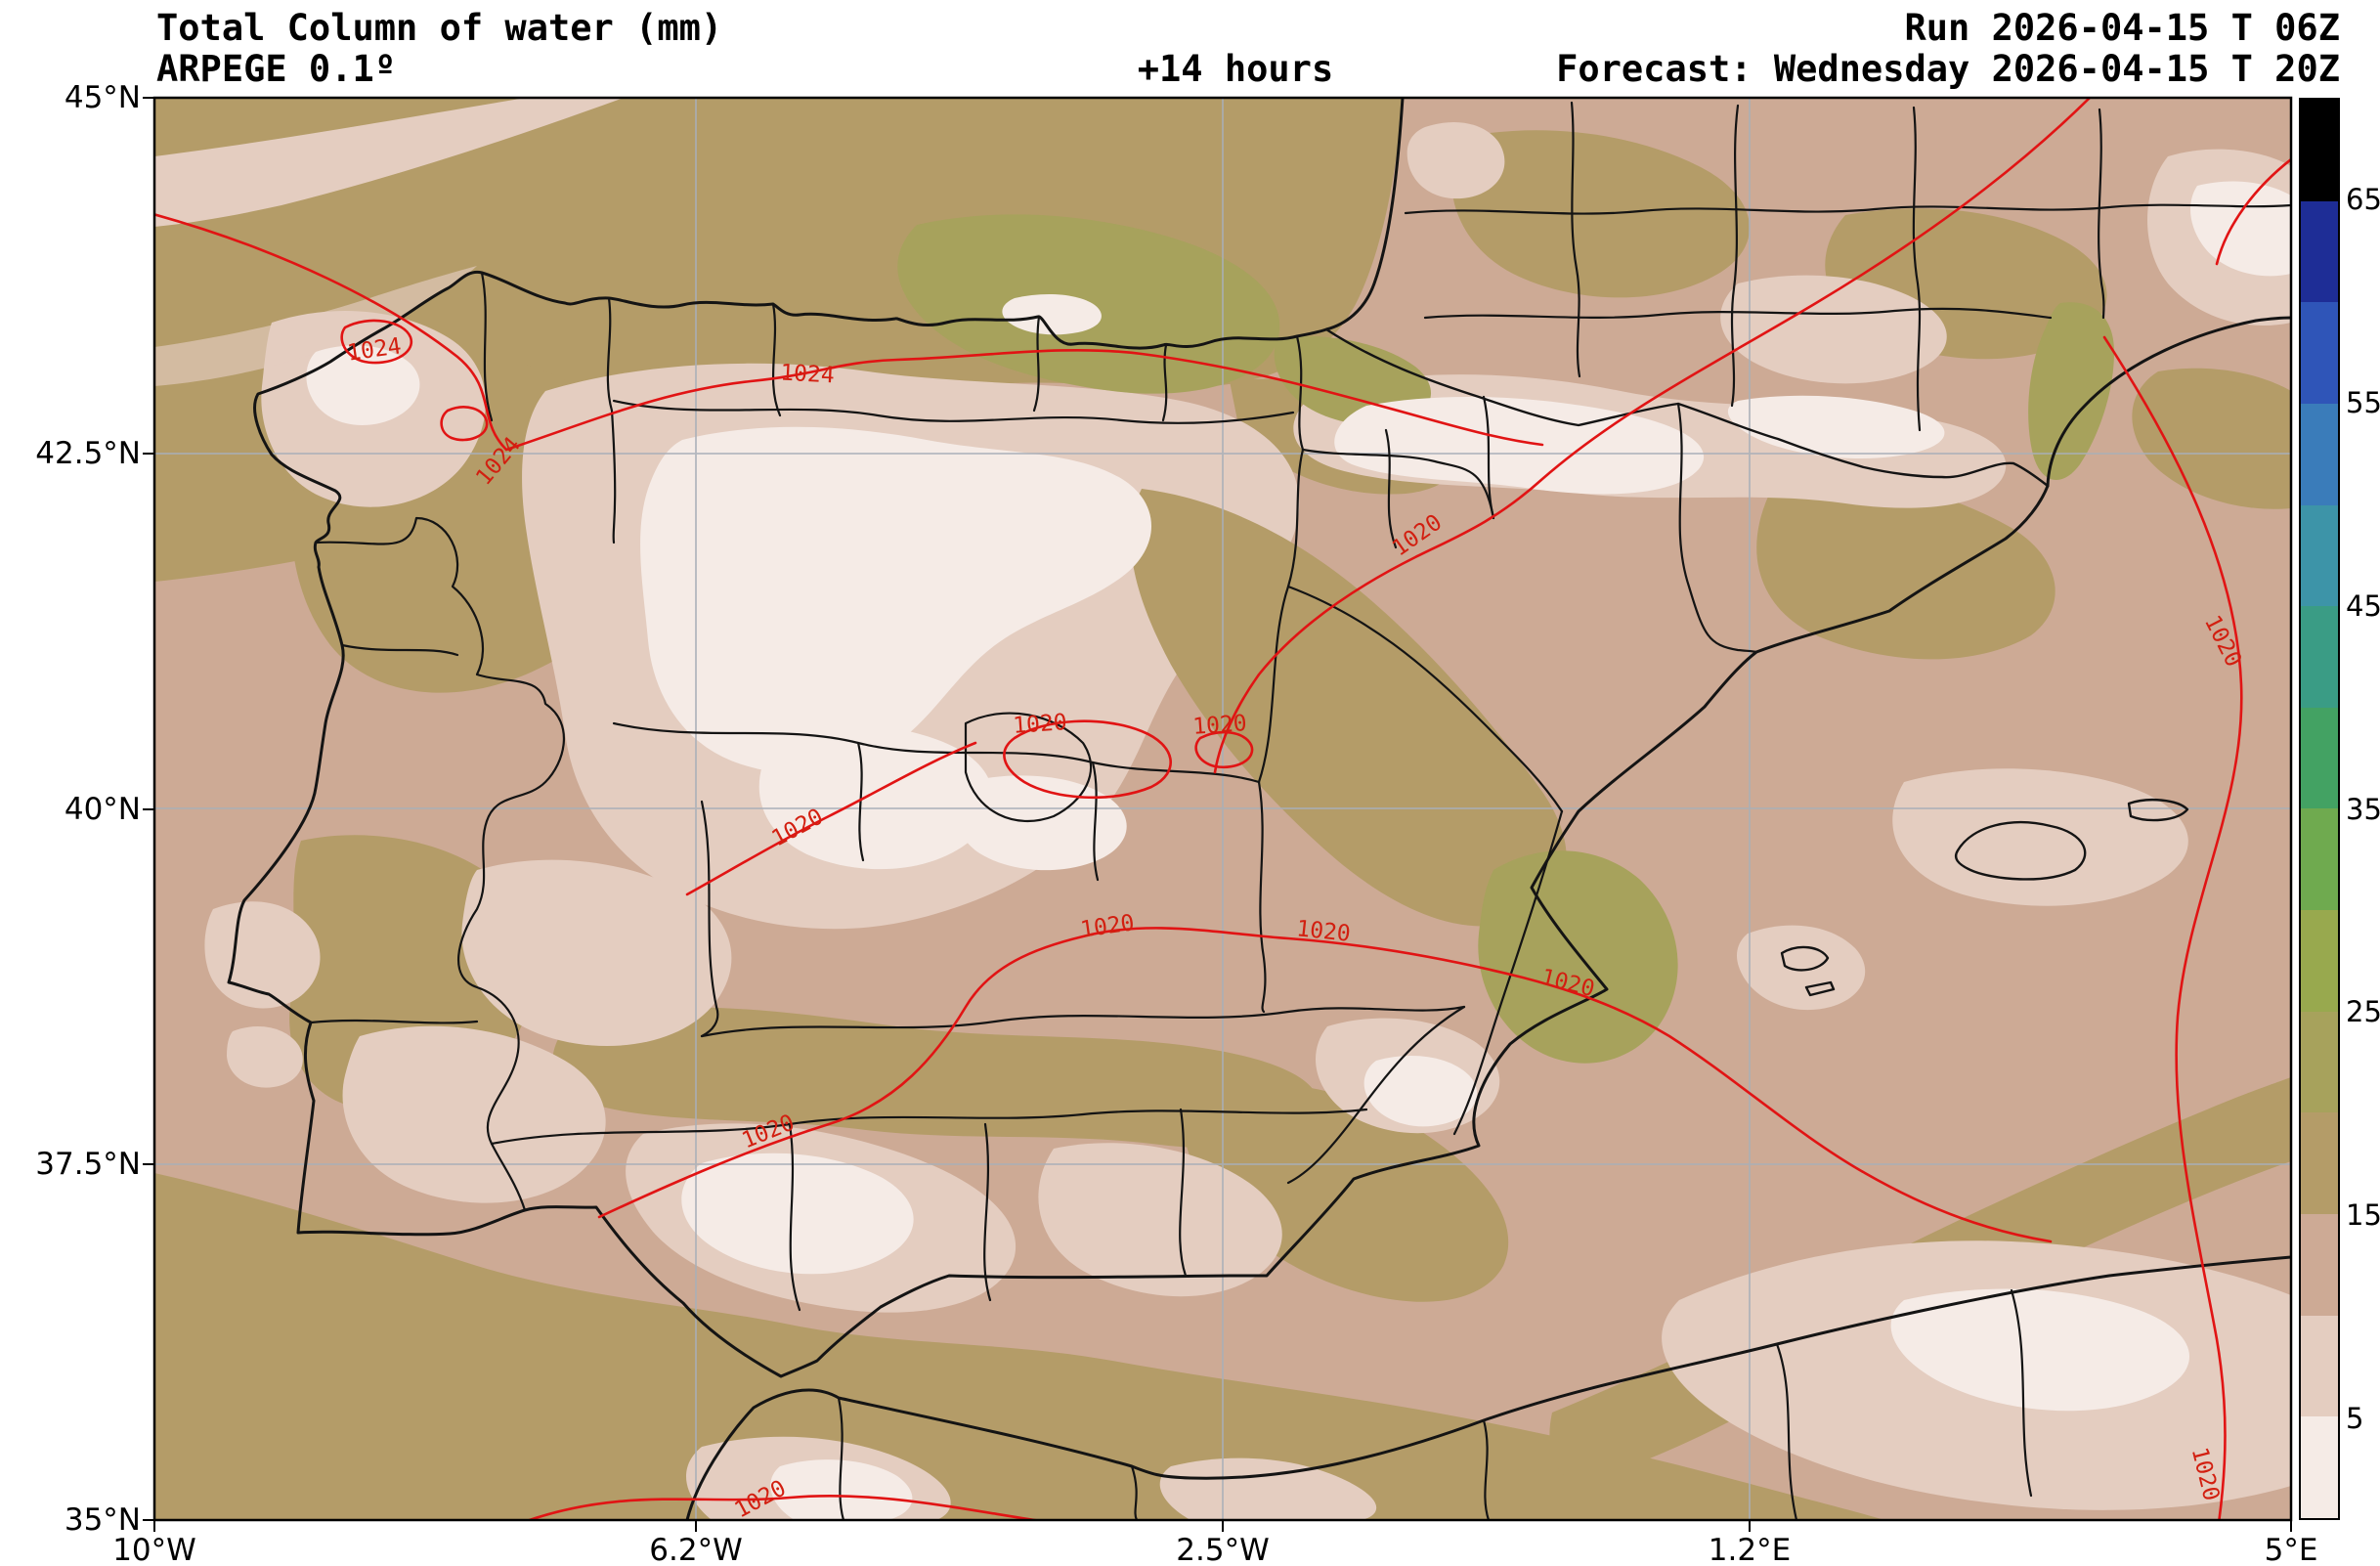  I want to click on x-axis: 10°W 6.2°W 2.5°W 1.2°E 5°E, so click(1190, 1543).